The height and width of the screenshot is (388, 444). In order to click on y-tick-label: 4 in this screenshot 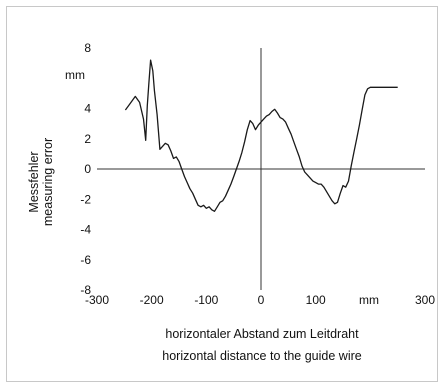, I will do `click(87, 109)`.